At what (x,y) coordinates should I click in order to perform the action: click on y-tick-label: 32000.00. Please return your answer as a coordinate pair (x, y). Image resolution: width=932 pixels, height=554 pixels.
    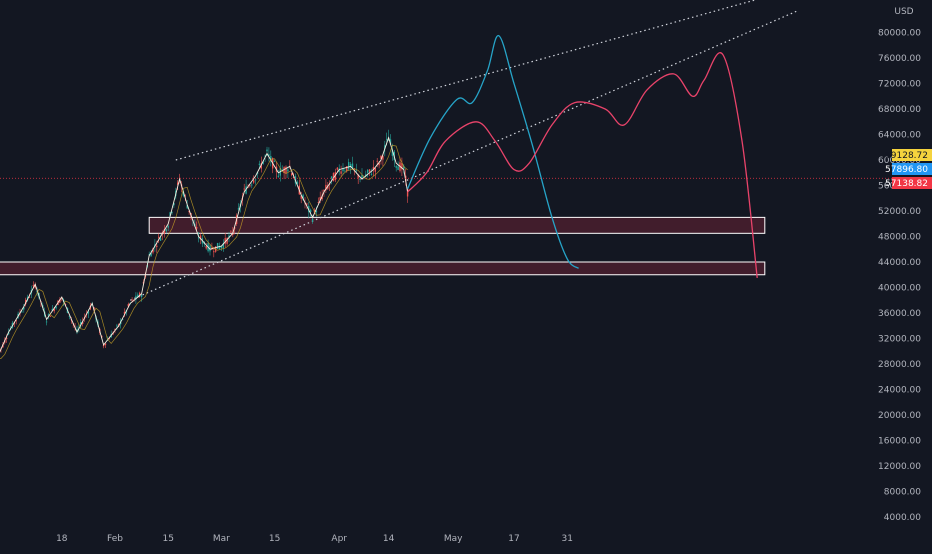
    Looking at the image, I should click on (899, 340).